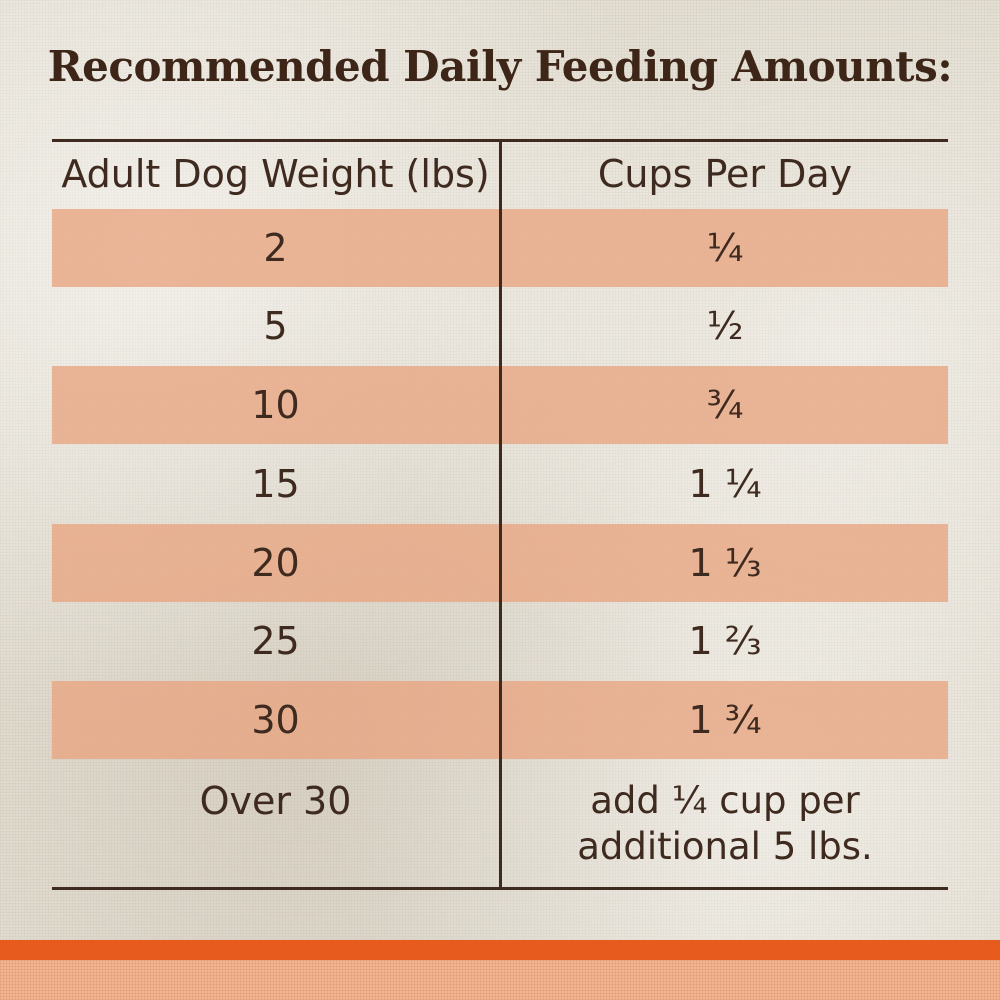  Describe the element at coordinates (275, 248) in the screenshot. I see `weight-cell: 2` at that location.